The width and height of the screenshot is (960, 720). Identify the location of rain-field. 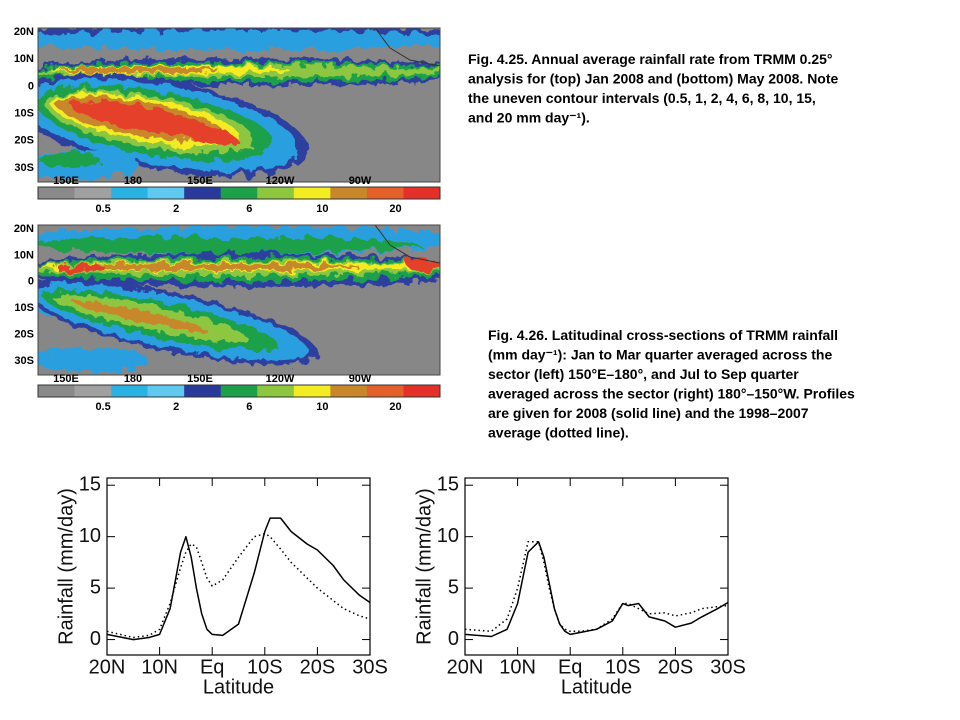
(239, 103).